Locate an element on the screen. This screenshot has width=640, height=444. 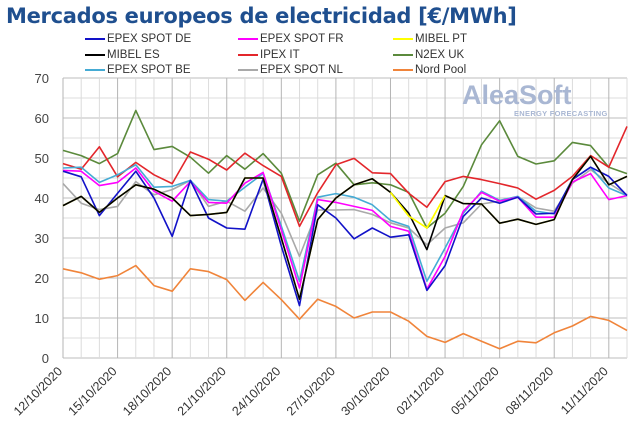
y-tick-label: 10 is located at coordinates (42, 318).